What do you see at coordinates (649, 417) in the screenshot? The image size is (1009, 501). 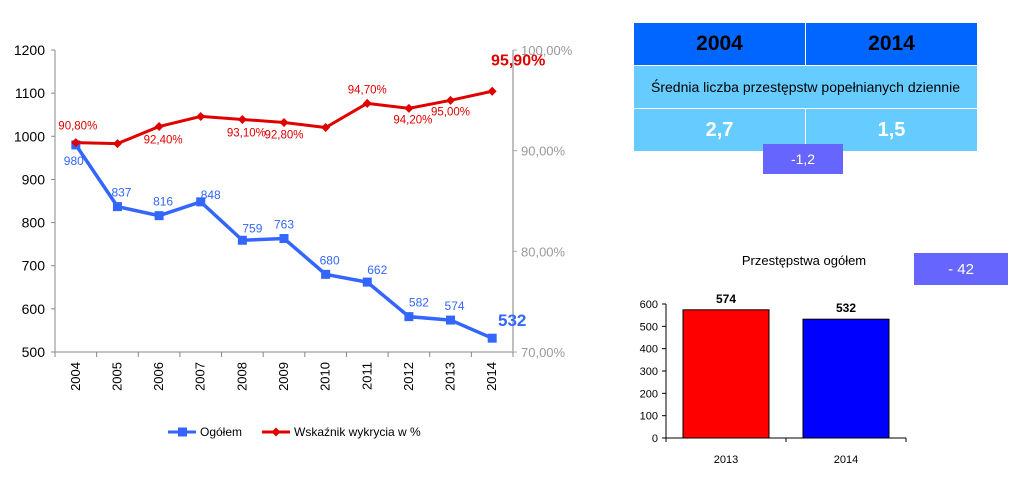 I see `bar-y-axis-tick-label: 100` at bounding box center [649, 417].